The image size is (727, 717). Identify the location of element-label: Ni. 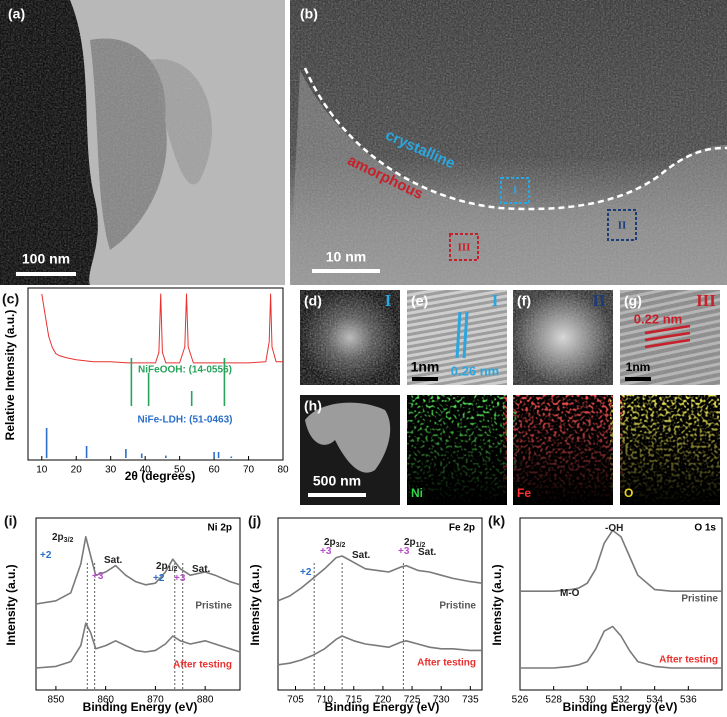
(417, 493).